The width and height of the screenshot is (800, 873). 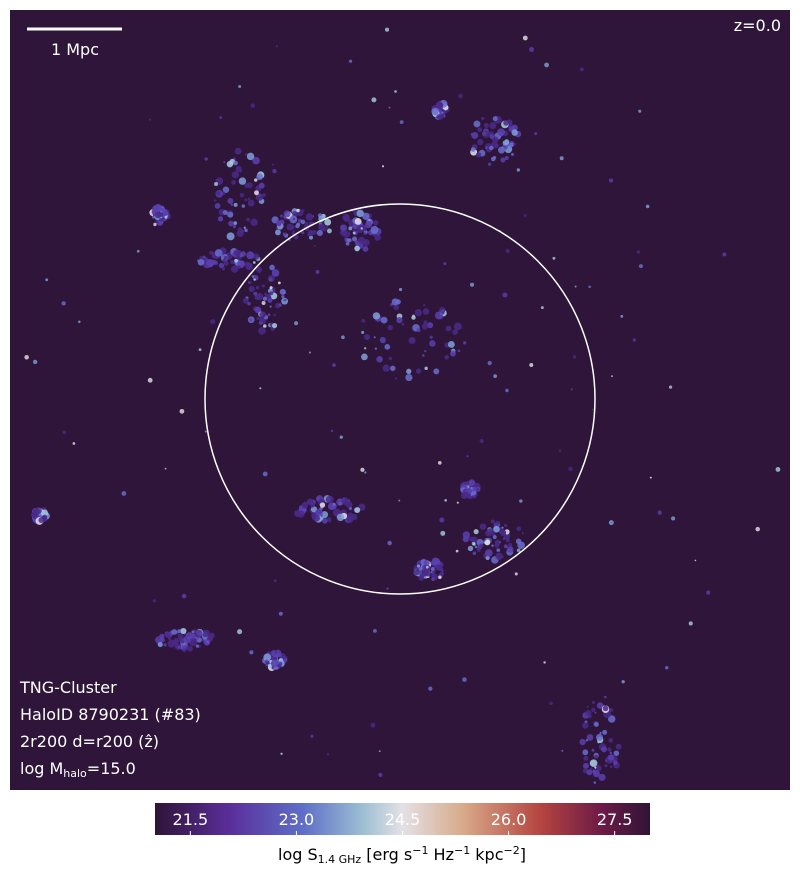 I want to click on colorbar-label: log S1.4 GHz [erg s−1 Hz−1 kpc−2], so click(x=402, y=855).